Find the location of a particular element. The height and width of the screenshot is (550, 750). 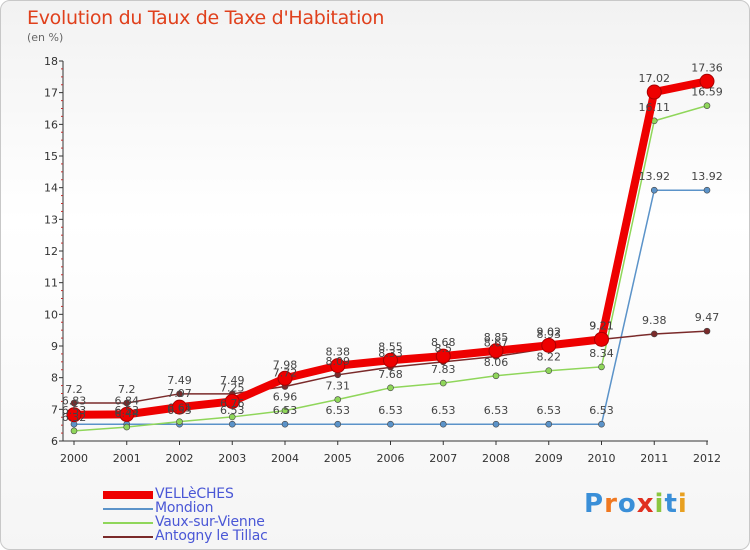

data-label: 6.76 is located at coordinates (232, 403).